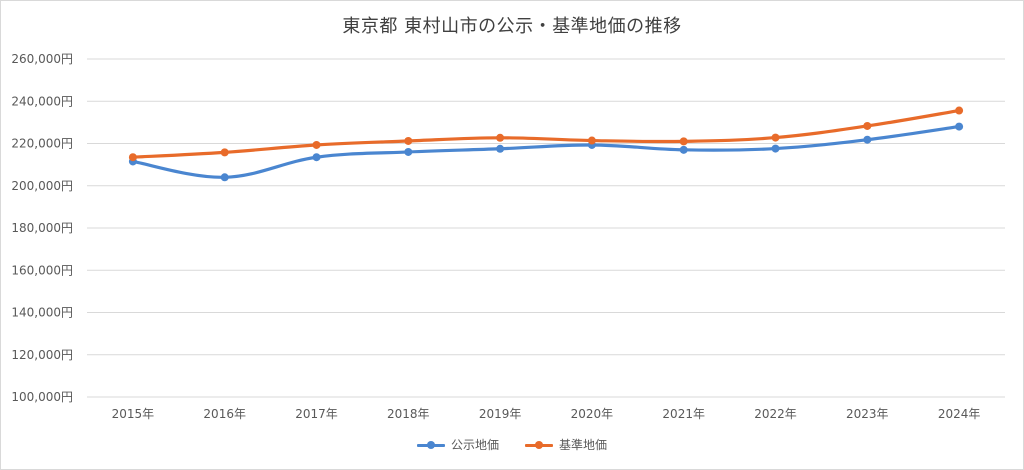 This screenshot has width=1024, height=470. I want to click on x-tick-label: 2019年, so click(500, 414).